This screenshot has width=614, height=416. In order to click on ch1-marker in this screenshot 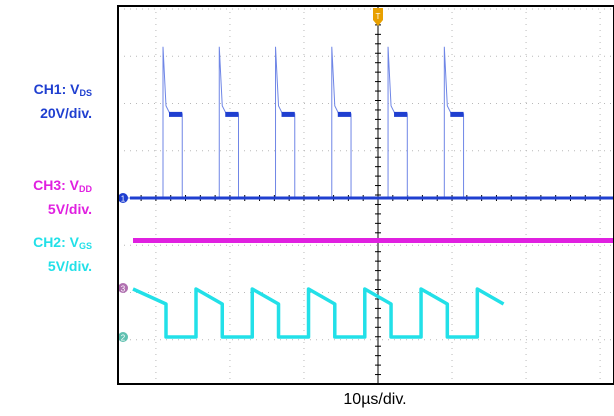, I will do `click(123, 198)`.